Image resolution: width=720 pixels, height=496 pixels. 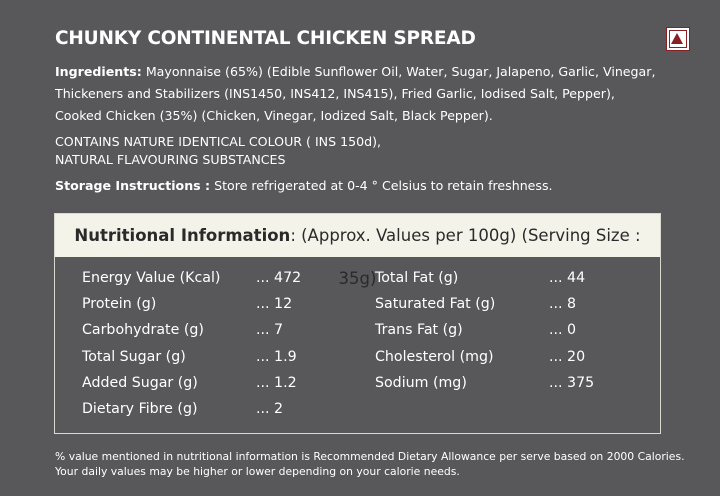 I want to click on product-title: CHUNKY CONTINENTAL CHICKEN SPREAD, so click(x=265, y=38).